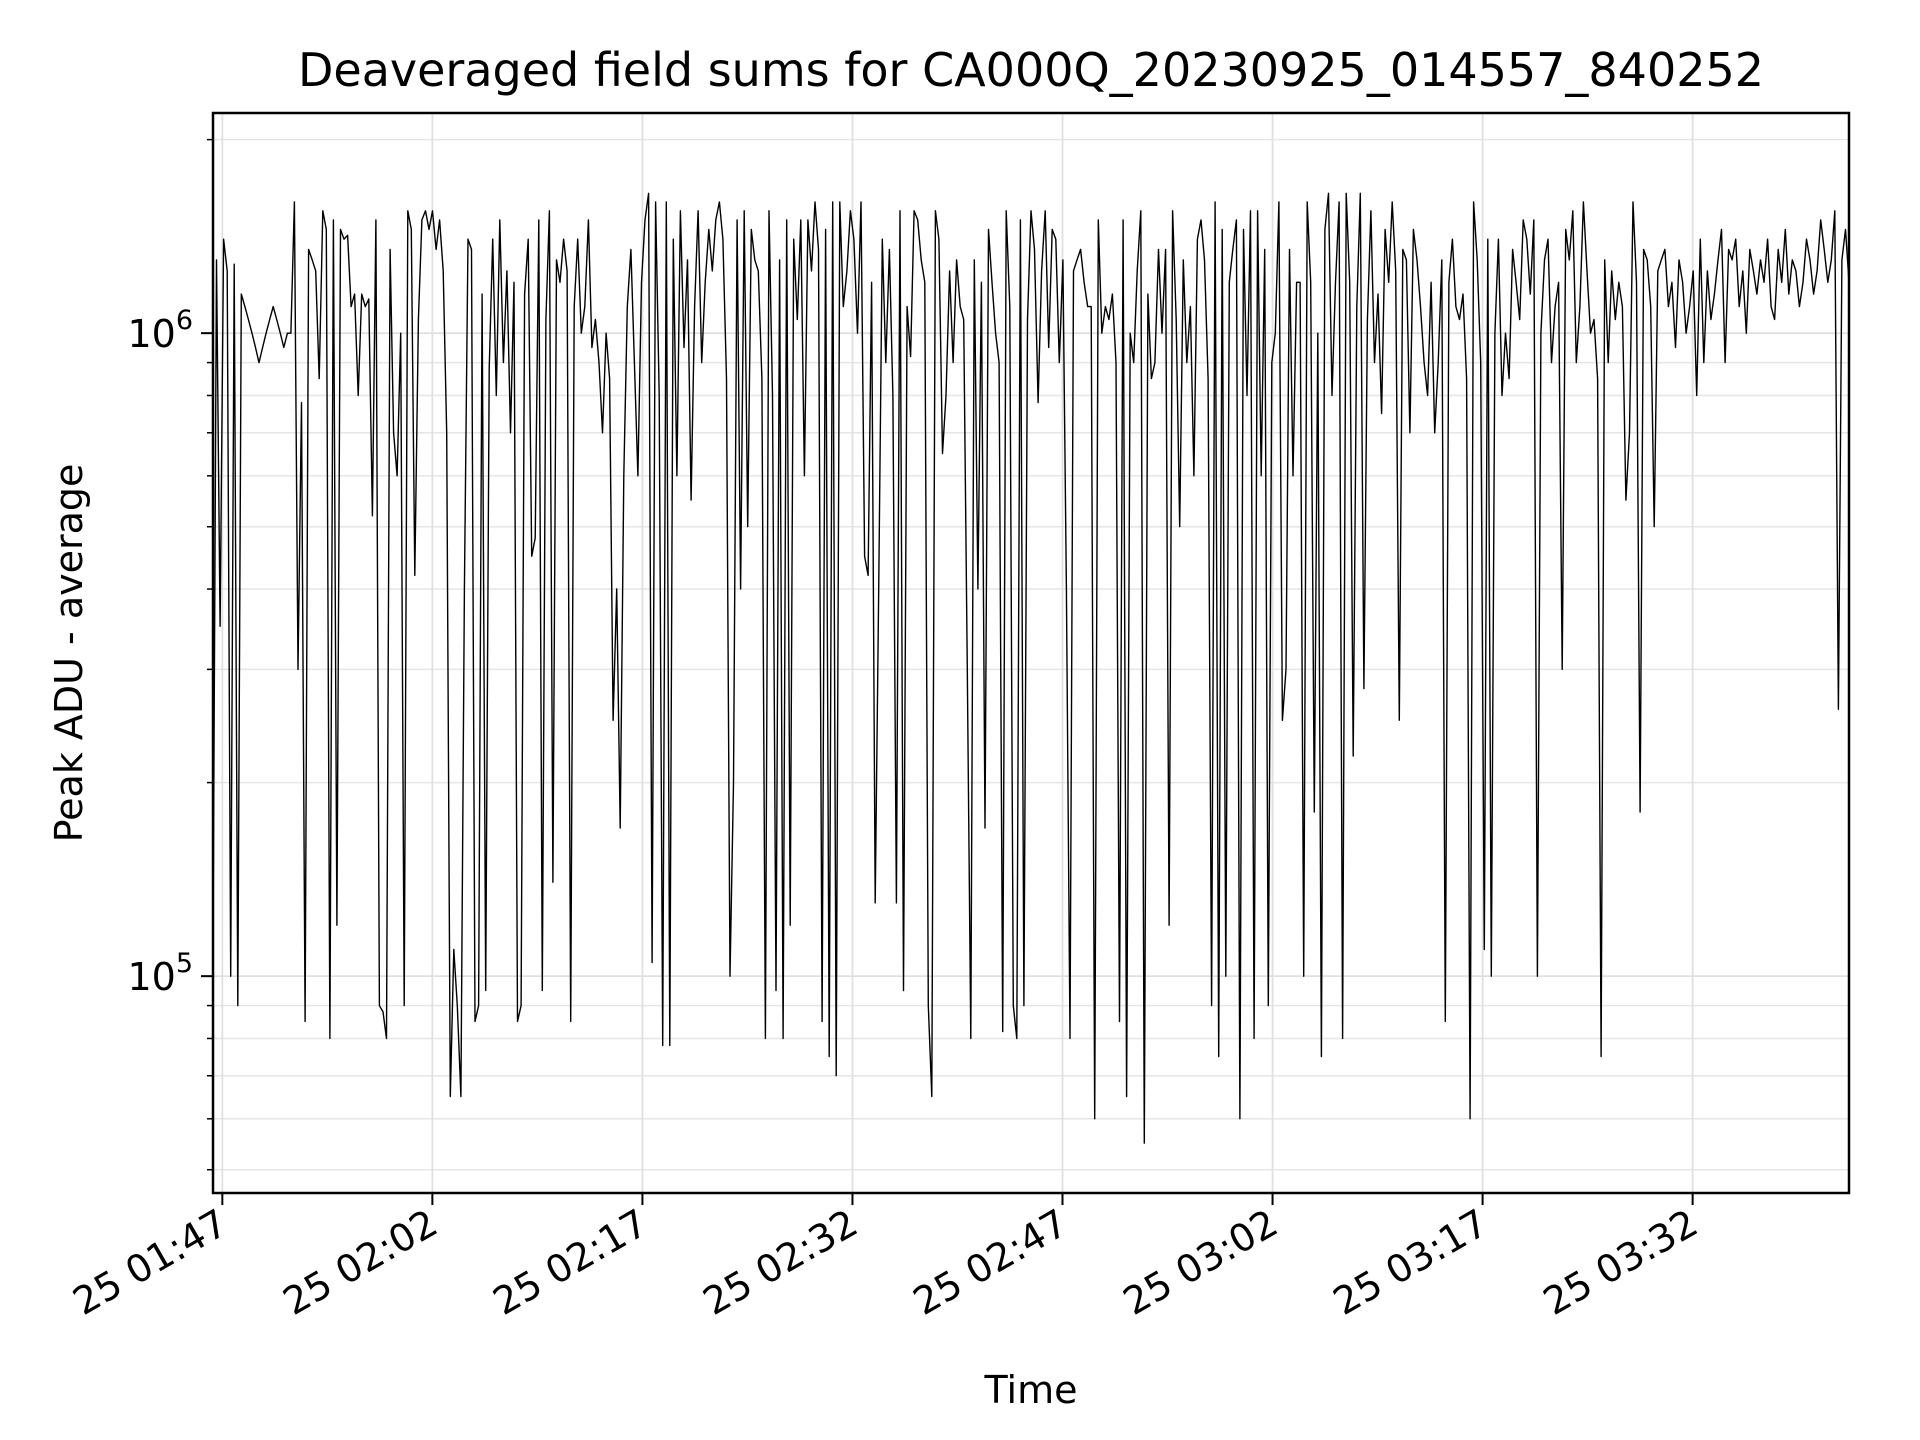 This screenshot has width=1920, height=1440. Describe the element at coordinates (69, 653) in the screenshot. I see `y-axis-label: Peak ADU - average` at that location.